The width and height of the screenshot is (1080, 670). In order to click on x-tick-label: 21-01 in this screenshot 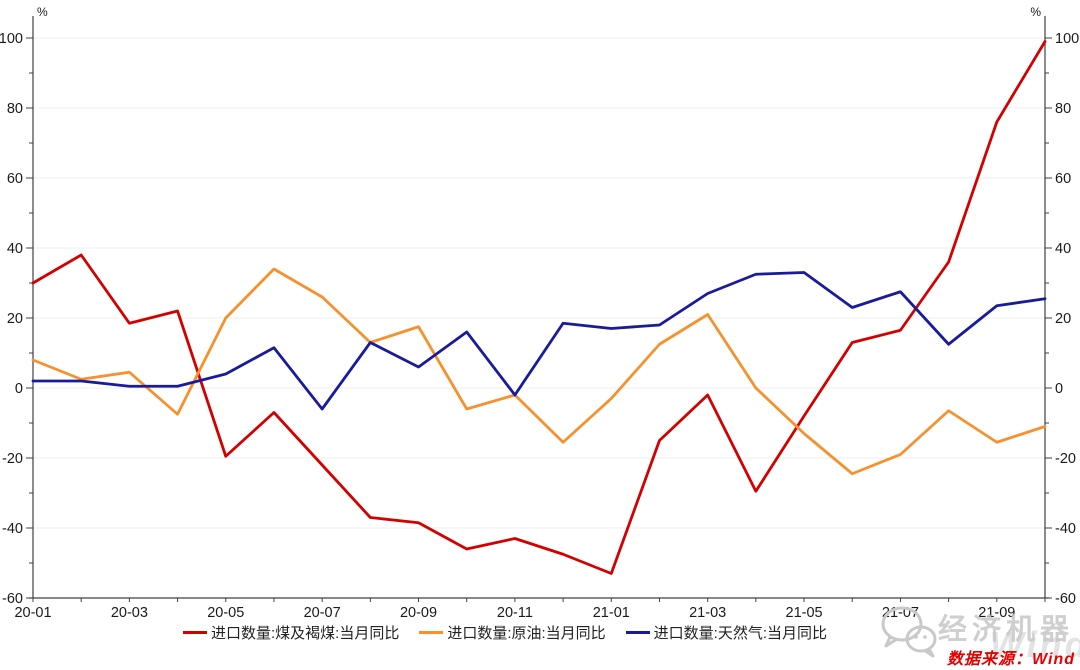, I will do `click(611, 612)`.